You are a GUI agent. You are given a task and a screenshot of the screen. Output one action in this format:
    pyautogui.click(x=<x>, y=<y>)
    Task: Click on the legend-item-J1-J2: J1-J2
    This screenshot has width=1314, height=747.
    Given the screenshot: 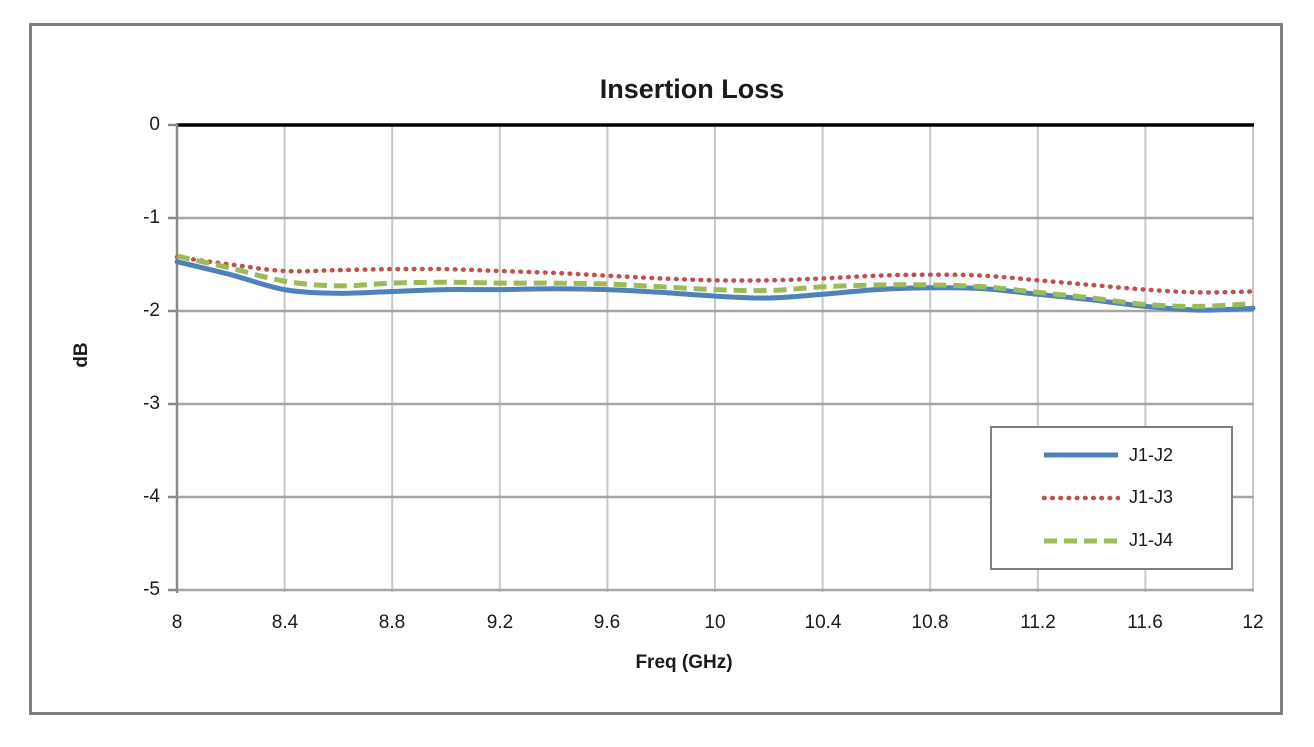 What is the action you would take?
    pyautogui.click(x=1136, y=455)
    